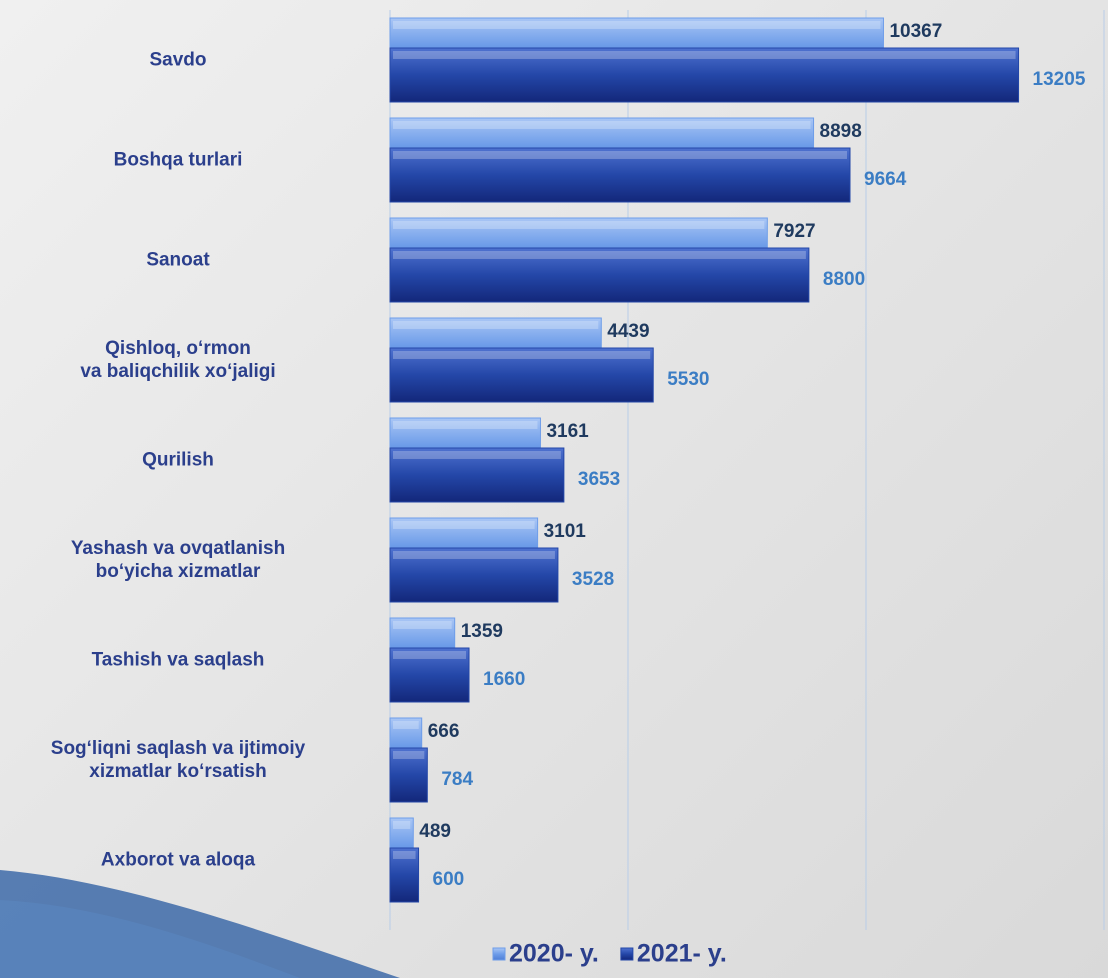 The width and height of the screenshot is (1108, 978). I want to click on data-label: 784, so click(457, 779).